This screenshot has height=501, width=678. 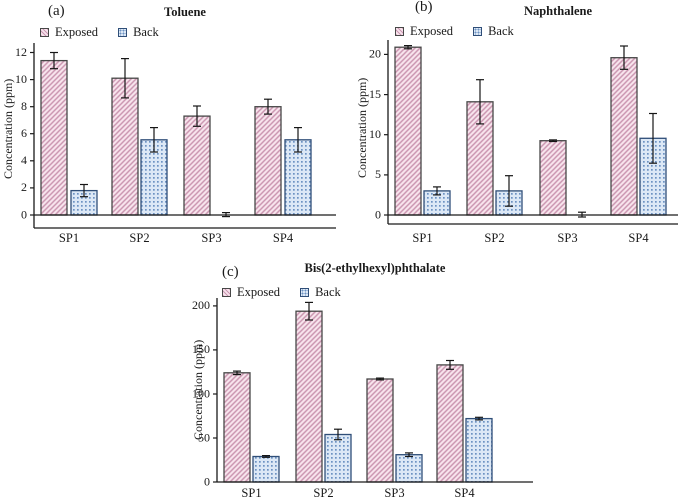 I want to click on svg-text: 100, so click(x=201, y=393).